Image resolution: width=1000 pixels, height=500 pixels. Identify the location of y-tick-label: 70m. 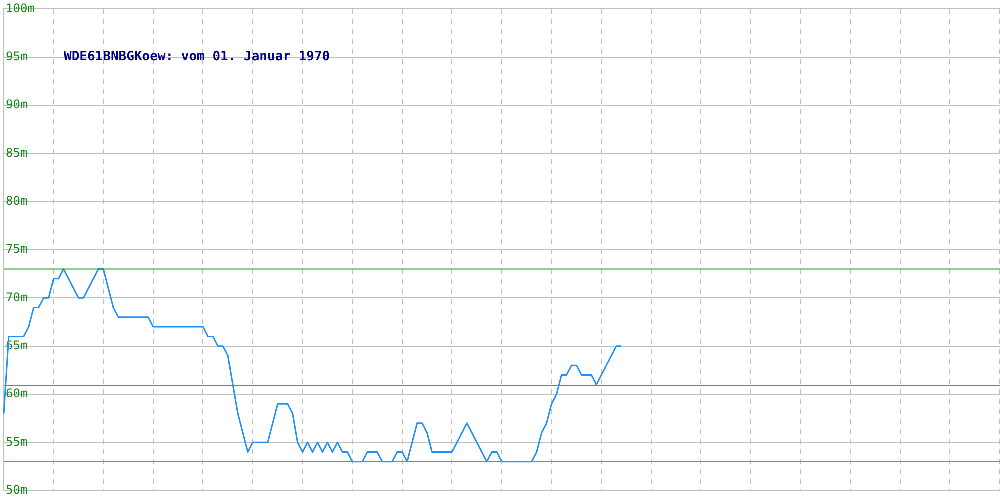
(17, 297).